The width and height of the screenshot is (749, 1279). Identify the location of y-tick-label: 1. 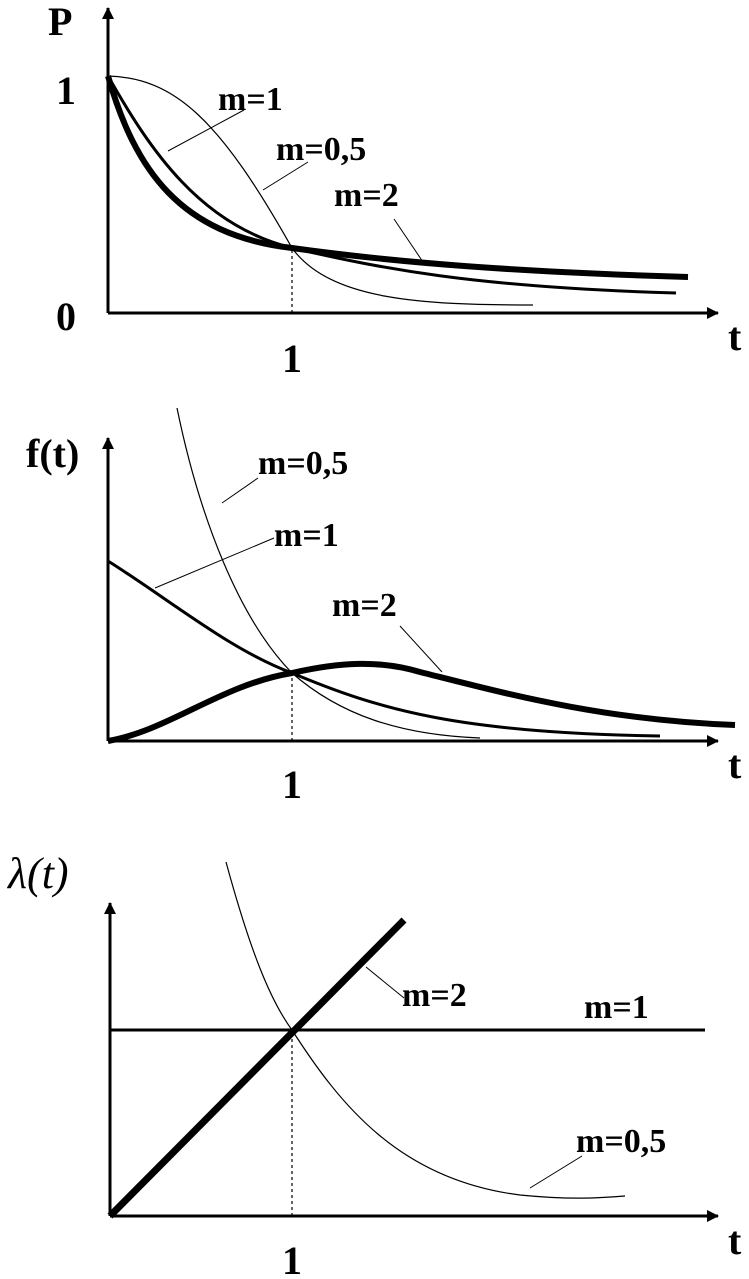
(66, 90).